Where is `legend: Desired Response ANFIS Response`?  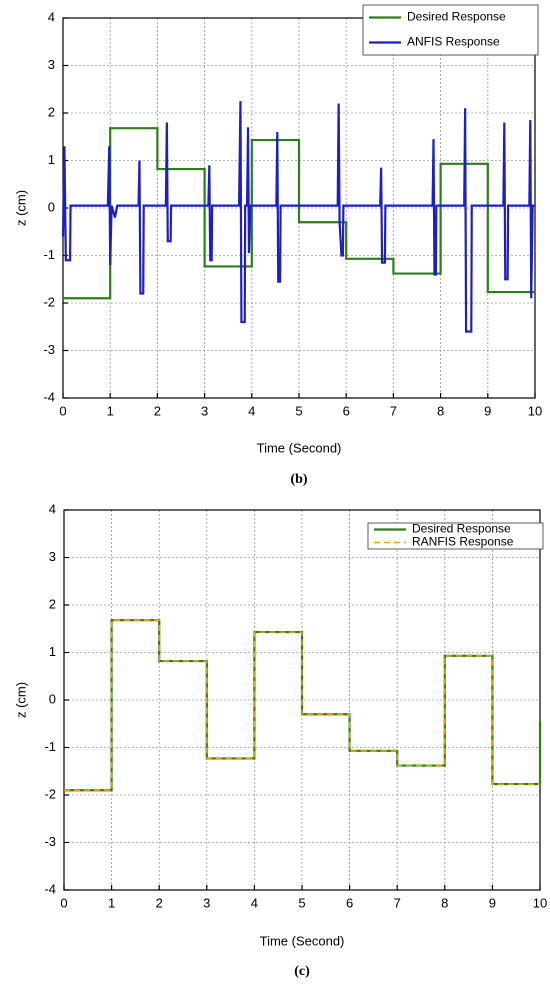 legend: Desired Response ANFIS Response is located at coordinates (450, 30).